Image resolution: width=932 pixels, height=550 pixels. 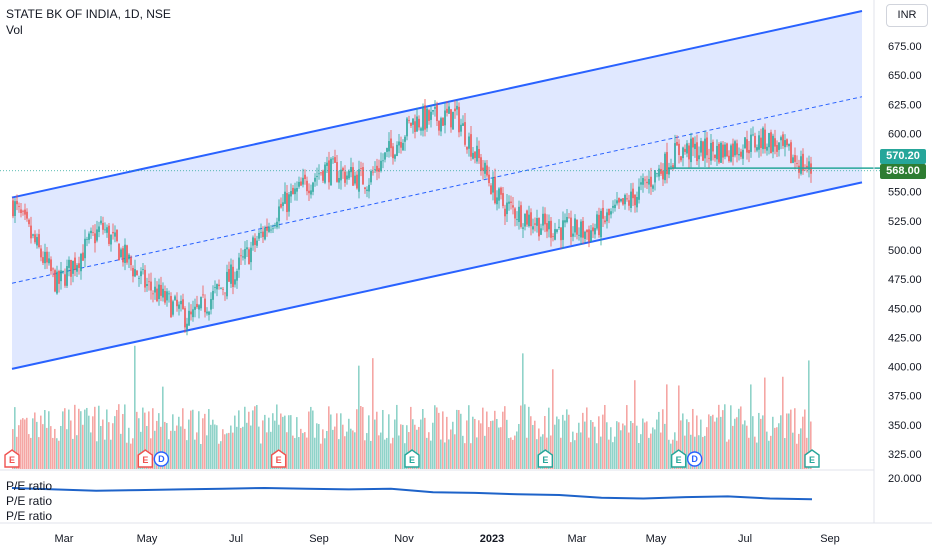 What do you see at coordinates (29, 486) in the screenshot?
I see `pe-ratio-label-1: P/E ratio` at bounding box center [29, 486].